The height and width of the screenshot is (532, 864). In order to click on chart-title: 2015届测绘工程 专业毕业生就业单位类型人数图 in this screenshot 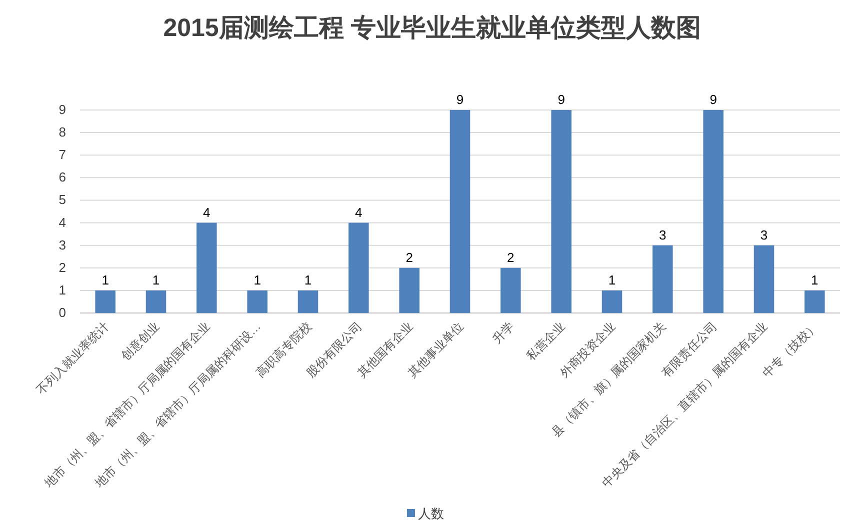, I will do `click(432, 28)`.